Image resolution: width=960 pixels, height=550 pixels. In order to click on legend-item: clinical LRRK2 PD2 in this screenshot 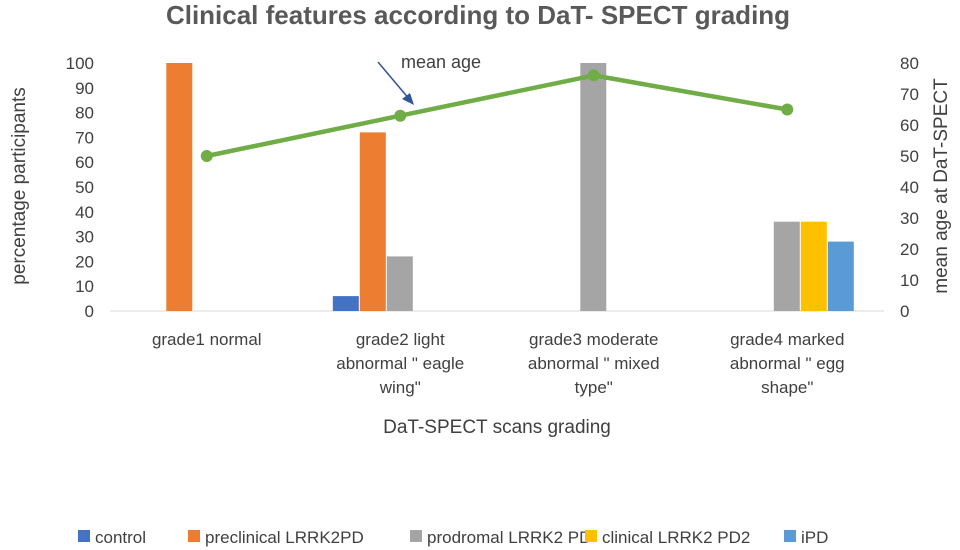, I will do `click(667, 537)`.